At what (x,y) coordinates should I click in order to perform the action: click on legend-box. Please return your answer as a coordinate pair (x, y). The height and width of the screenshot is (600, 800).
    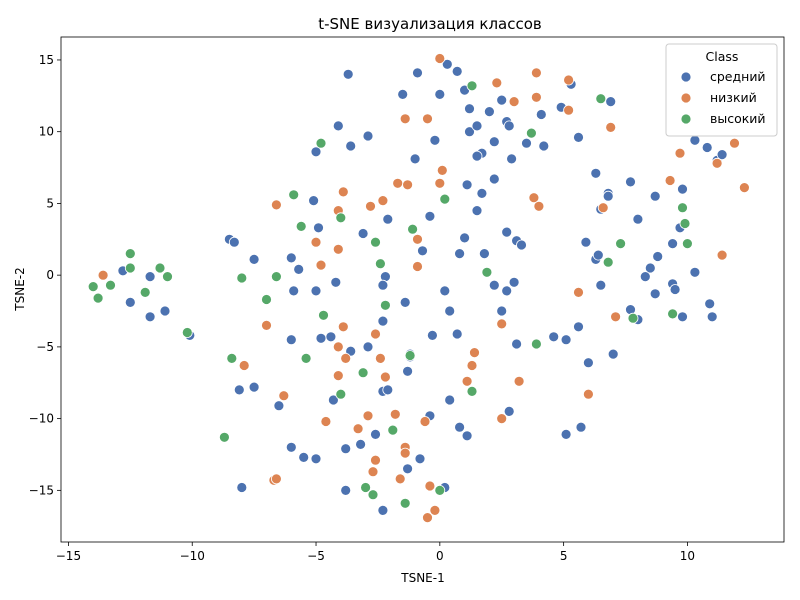
    Looking at the image, I should click on (721, 90).